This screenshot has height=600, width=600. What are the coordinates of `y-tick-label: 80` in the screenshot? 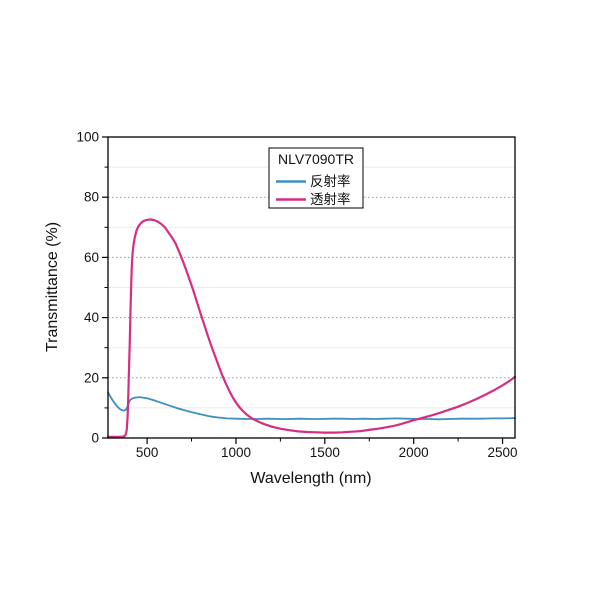 It's located at (91, 197).